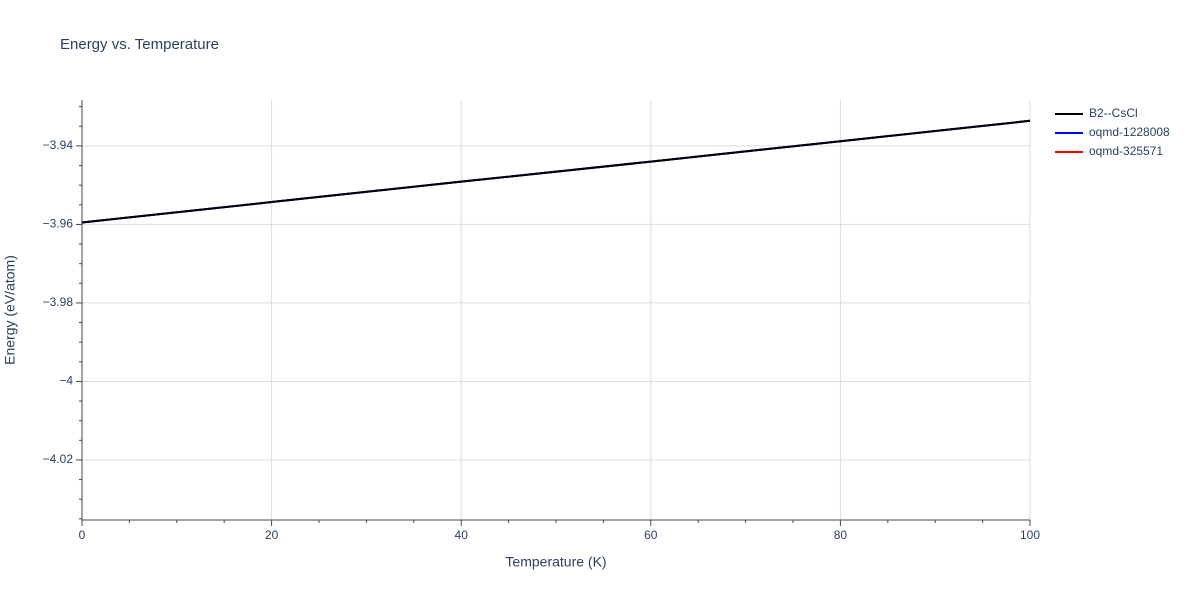 The image size is (1200, 600). What do you see at coordinates (66, 381) in the screenshot?
I see `y-tick-label: −4` at bounding box center [66, 381].